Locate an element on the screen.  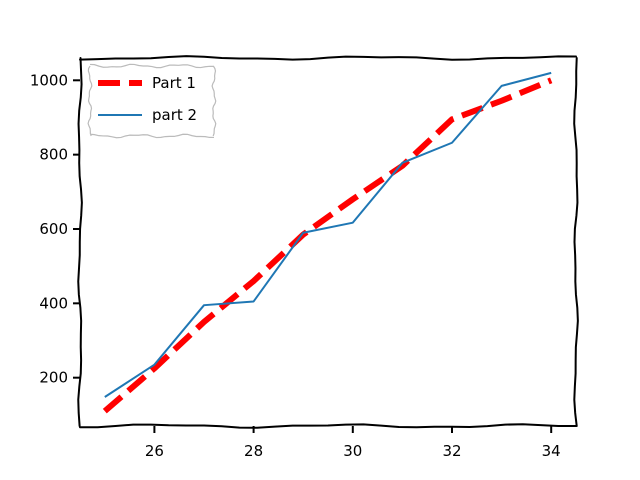
legend-label: part 2 is located at coordinates (174, 115).